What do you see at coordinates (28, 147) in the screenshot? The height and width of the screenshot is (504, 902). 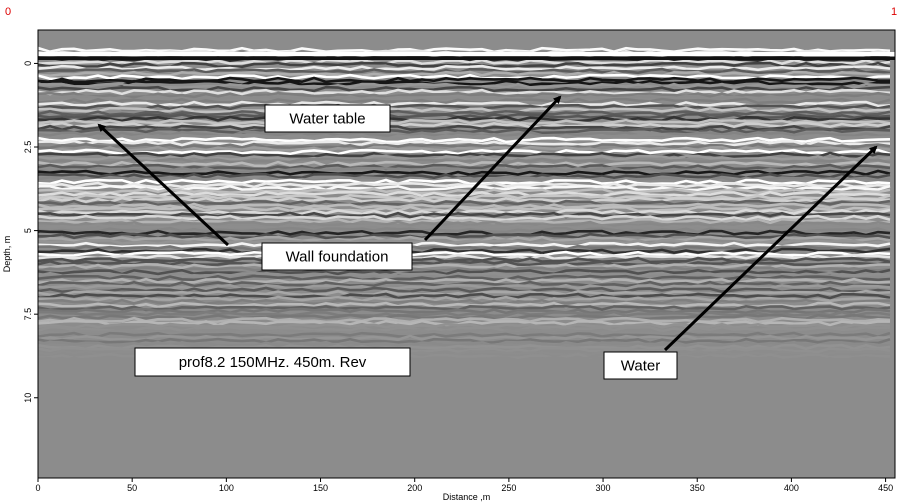 I see `y-tick-label: 2.5` at bounding box center [28, 147].